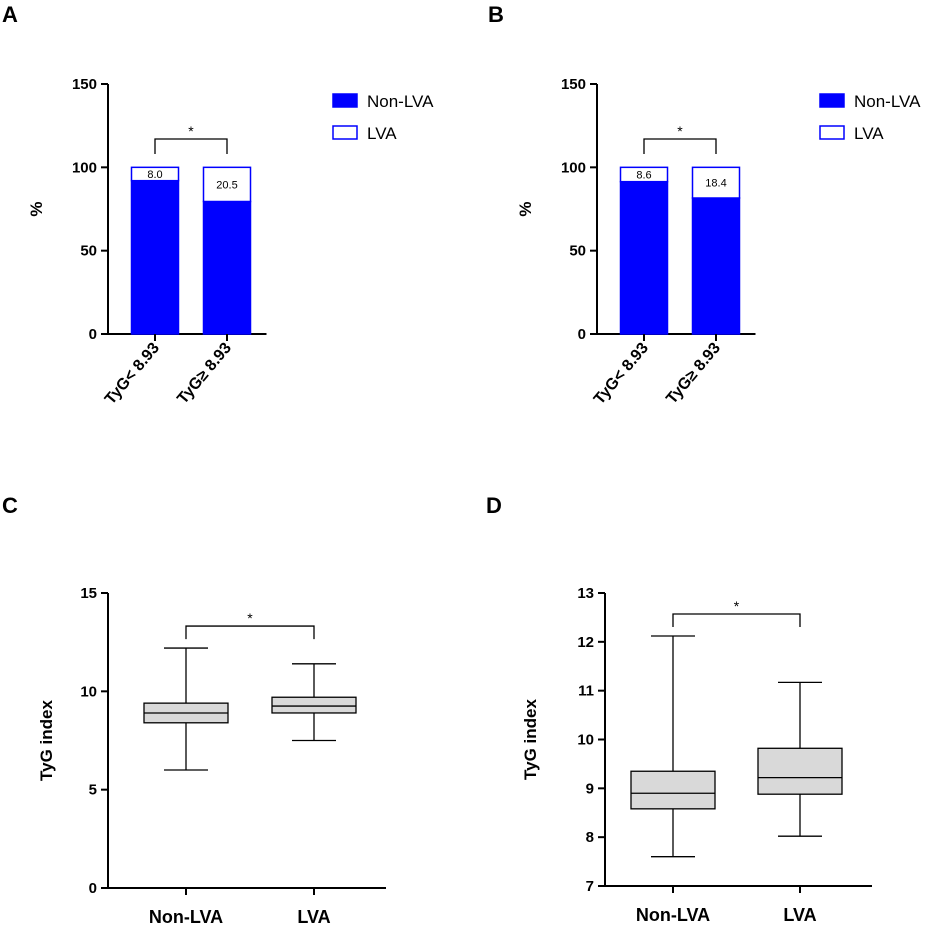  I want to click on y-tick-label: 9, so click(590, 788).